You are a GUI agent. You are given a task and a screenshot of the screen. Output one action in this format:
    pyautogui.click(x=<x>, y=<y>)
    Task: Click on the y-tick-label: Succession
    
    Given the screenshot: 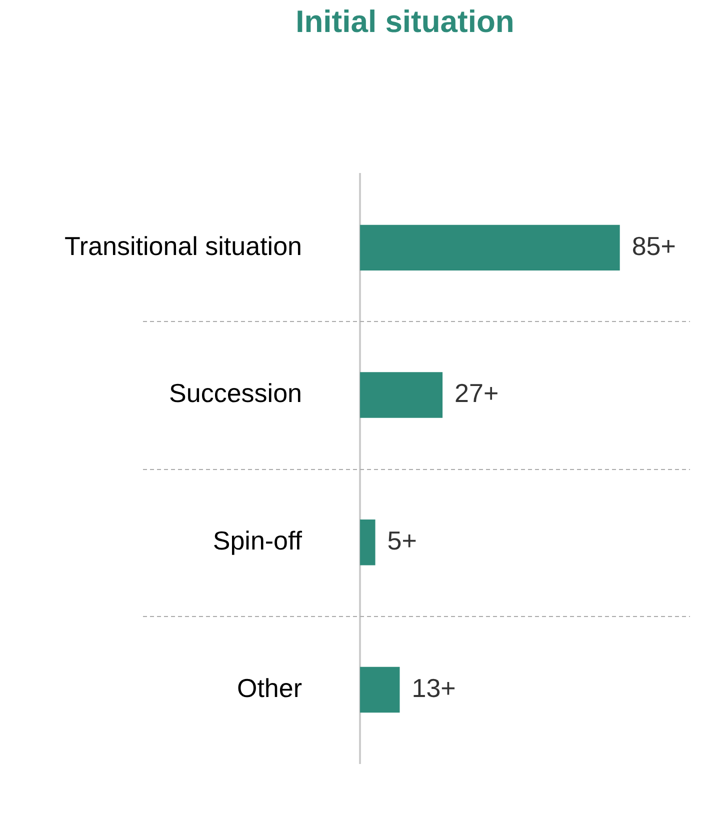 What is the action you would take?
    pyautogui.click(x=235, y=393)
    